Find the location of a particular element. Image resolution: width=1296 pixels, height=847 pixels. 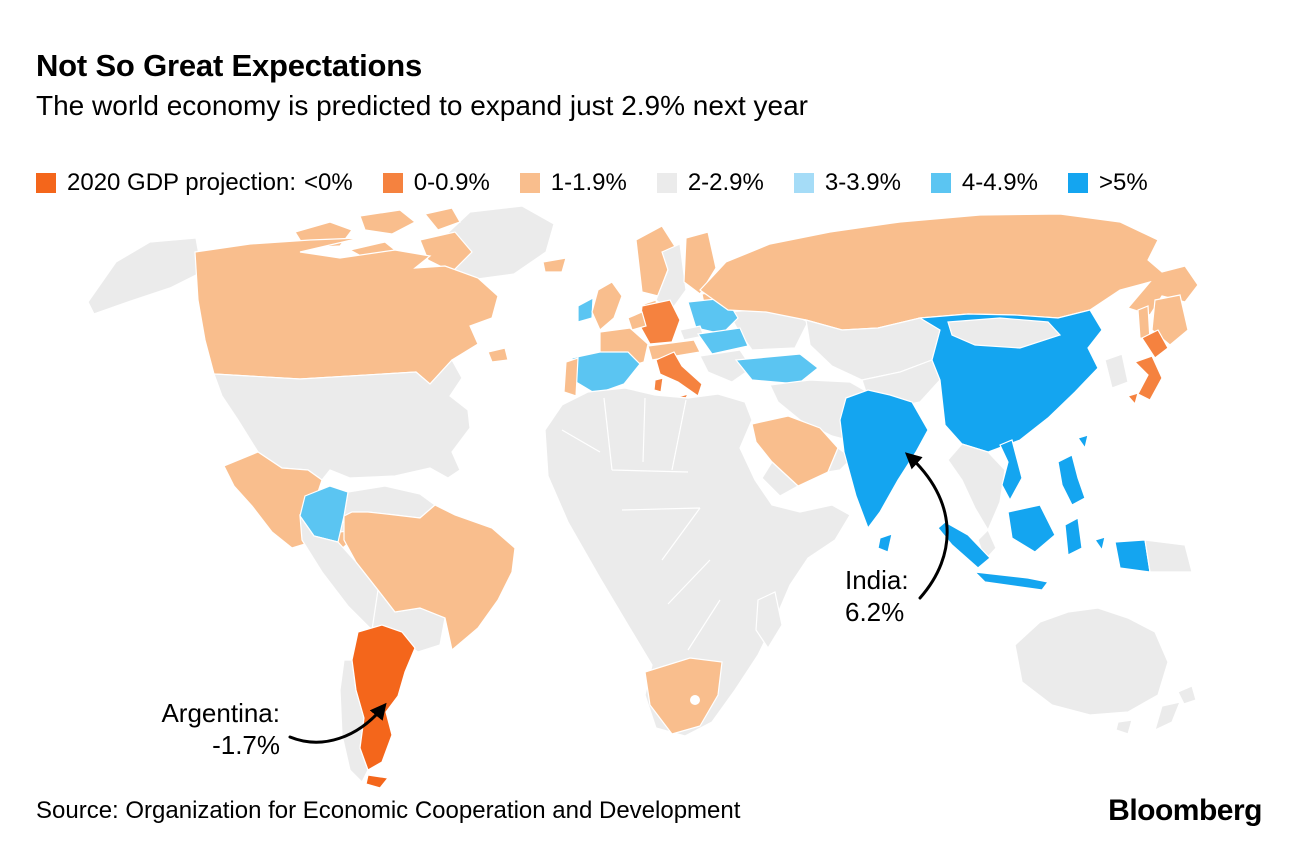

country-tasmania is located at coordinates (1124, 727).